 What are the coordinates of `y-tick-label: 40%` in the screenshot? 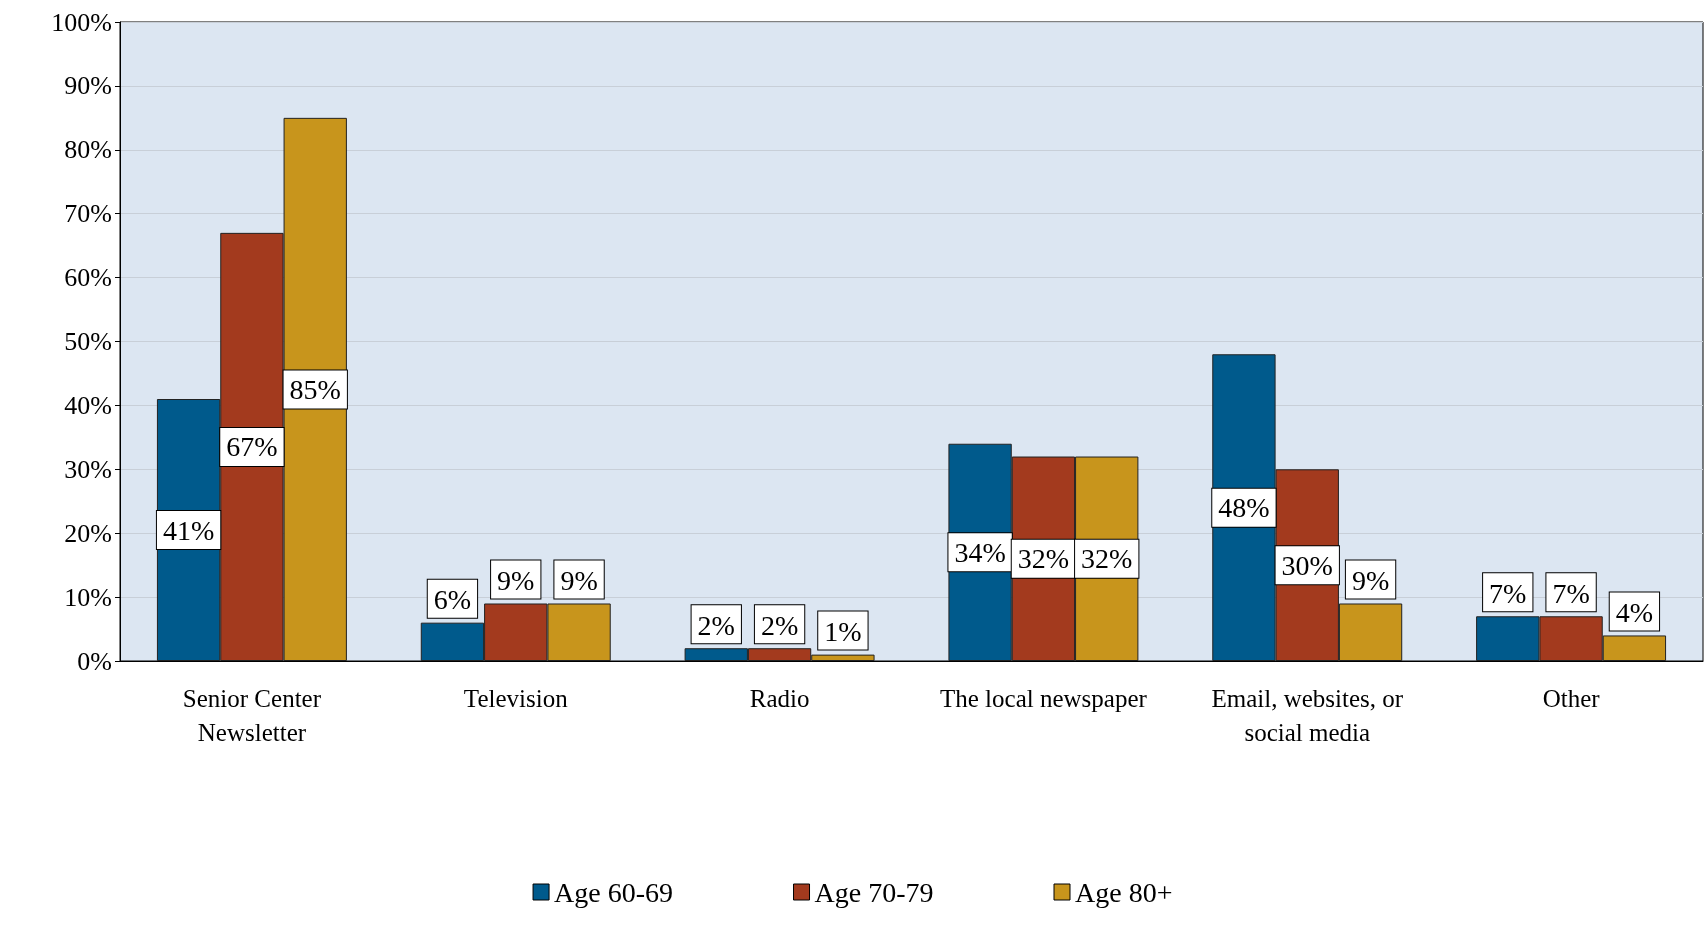 It's located at (88, 405).